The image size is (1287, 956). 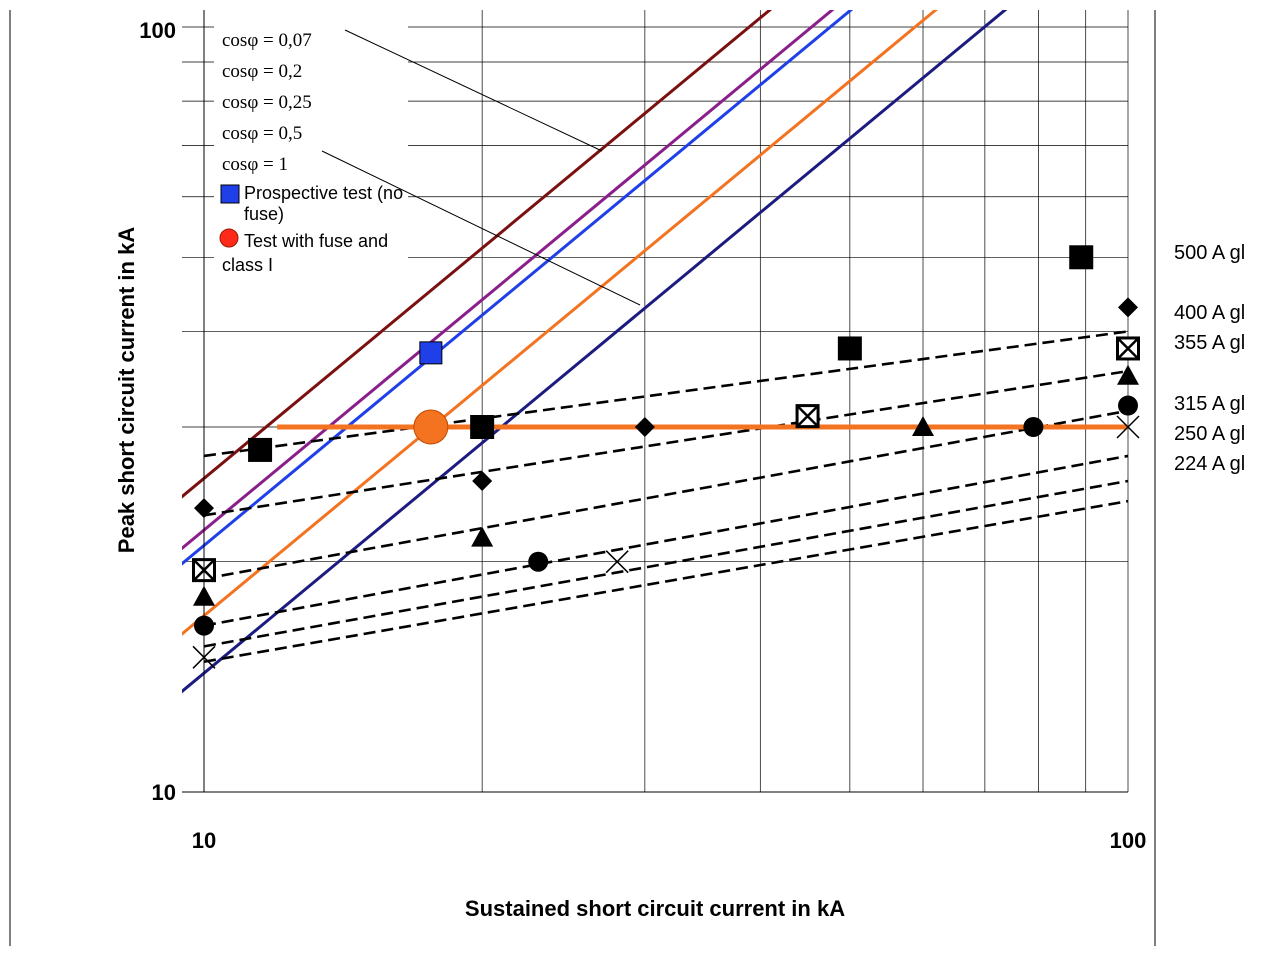 What do you see at coordinates (262, 71) in the screenshot?
I see `legend-cos-02: cosφ = 0,2` at bounding box center [262, 71].